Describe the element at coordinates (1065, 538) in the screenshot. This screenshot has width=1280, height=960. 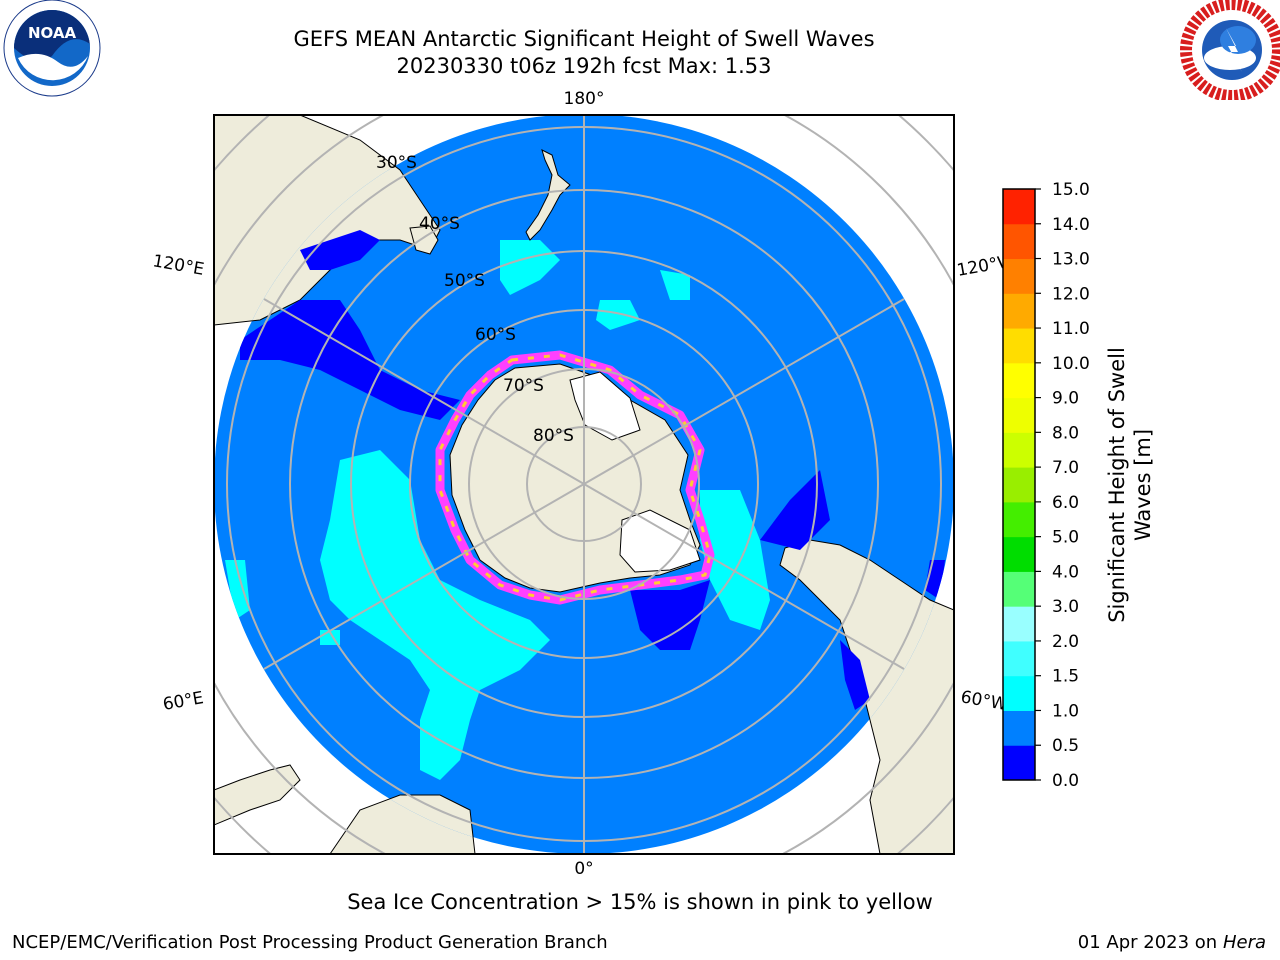
I see `colorbar-tick-label: 5.0` at that location.